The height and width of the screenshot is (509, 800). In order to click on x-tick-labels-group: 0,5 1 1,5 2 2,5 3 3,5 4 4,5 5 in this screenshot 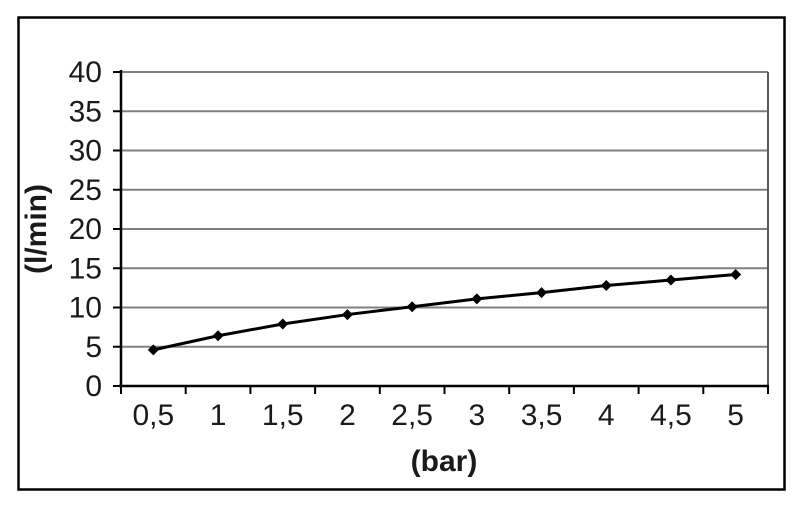, I will do `click(438, 415)`.